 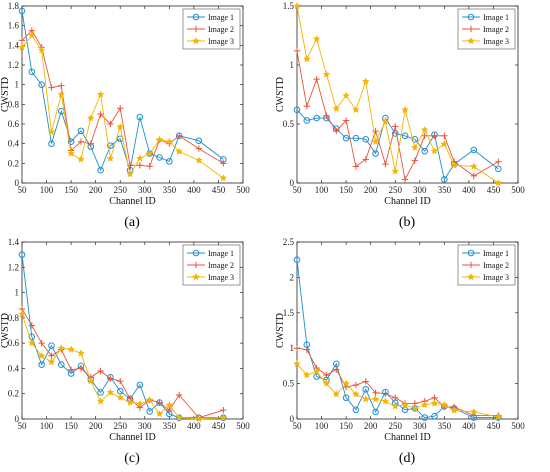 What do you see at coordinates (17, 183) in the screenshot?
I see `y-tick-label: 0` at bounding box center [17, 183].